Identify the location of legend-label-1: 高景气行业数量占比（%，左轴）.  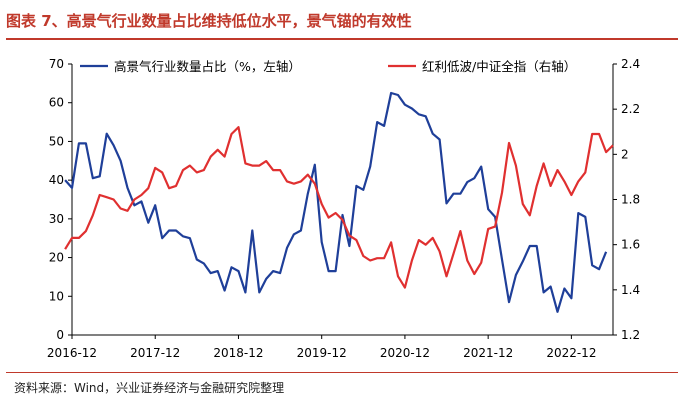
(207, 66).